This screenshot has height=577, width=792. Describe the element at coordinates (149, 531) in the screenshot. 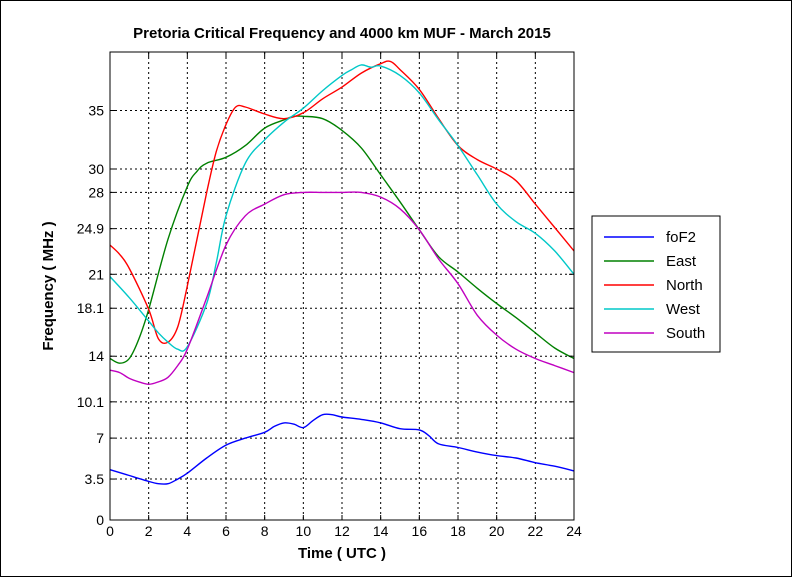

I see `x-tick-label: 2` at that location.